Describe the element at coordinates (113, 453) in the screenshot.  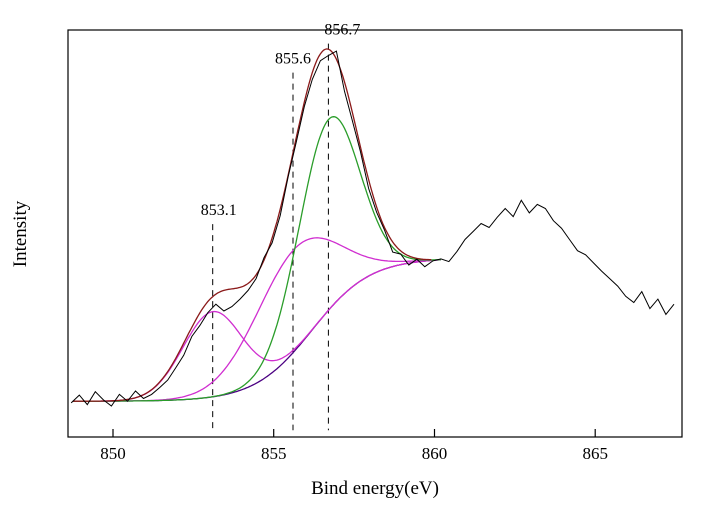
I see `x-tick-label-850: 850` at that location.